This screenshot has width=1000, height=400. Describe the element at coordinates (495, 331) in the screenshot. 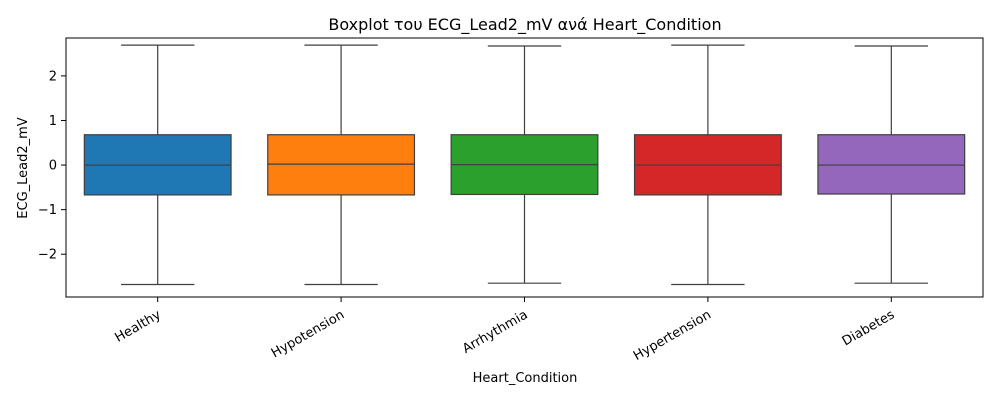

I see `x-tick-label: Arrhythmia` at that location.